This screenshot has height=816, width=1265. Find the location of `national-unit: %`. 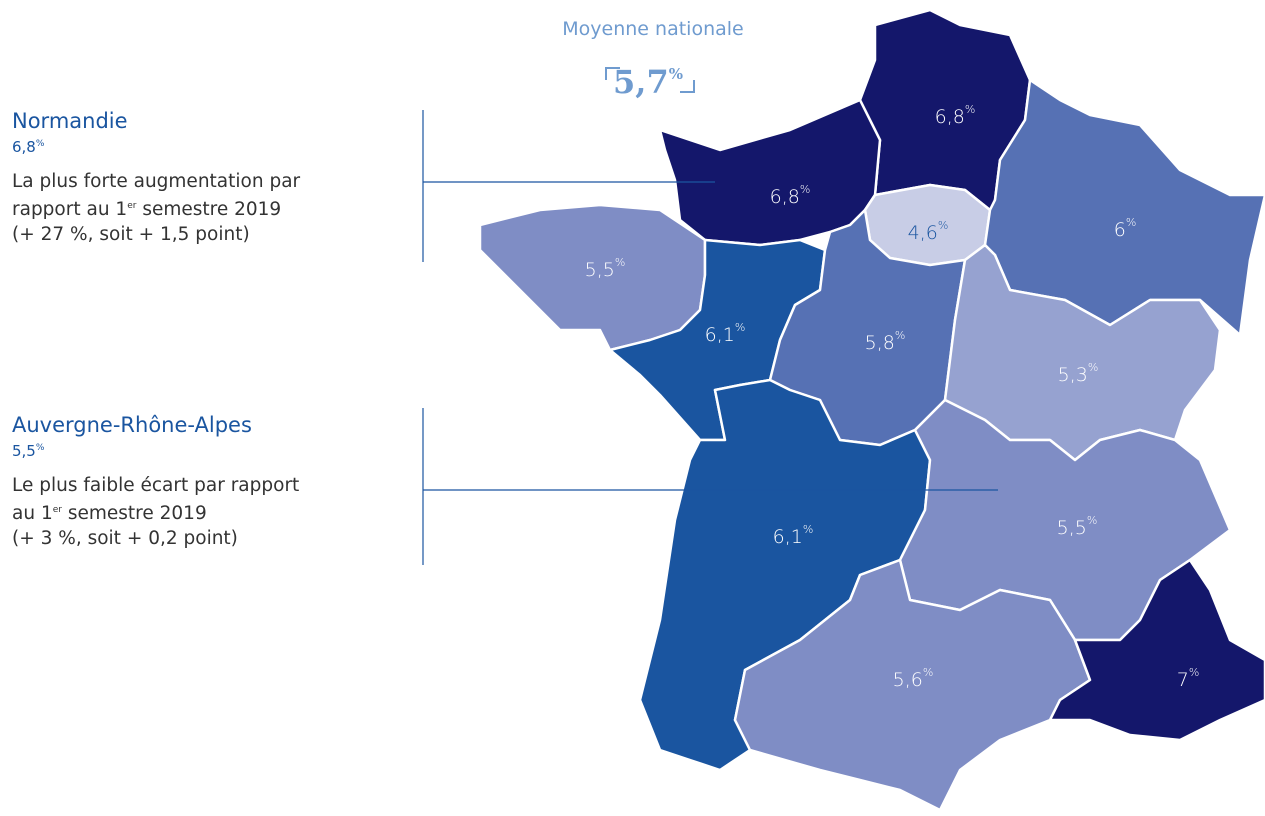

national-unit: % is located at coordinates (676, 74).